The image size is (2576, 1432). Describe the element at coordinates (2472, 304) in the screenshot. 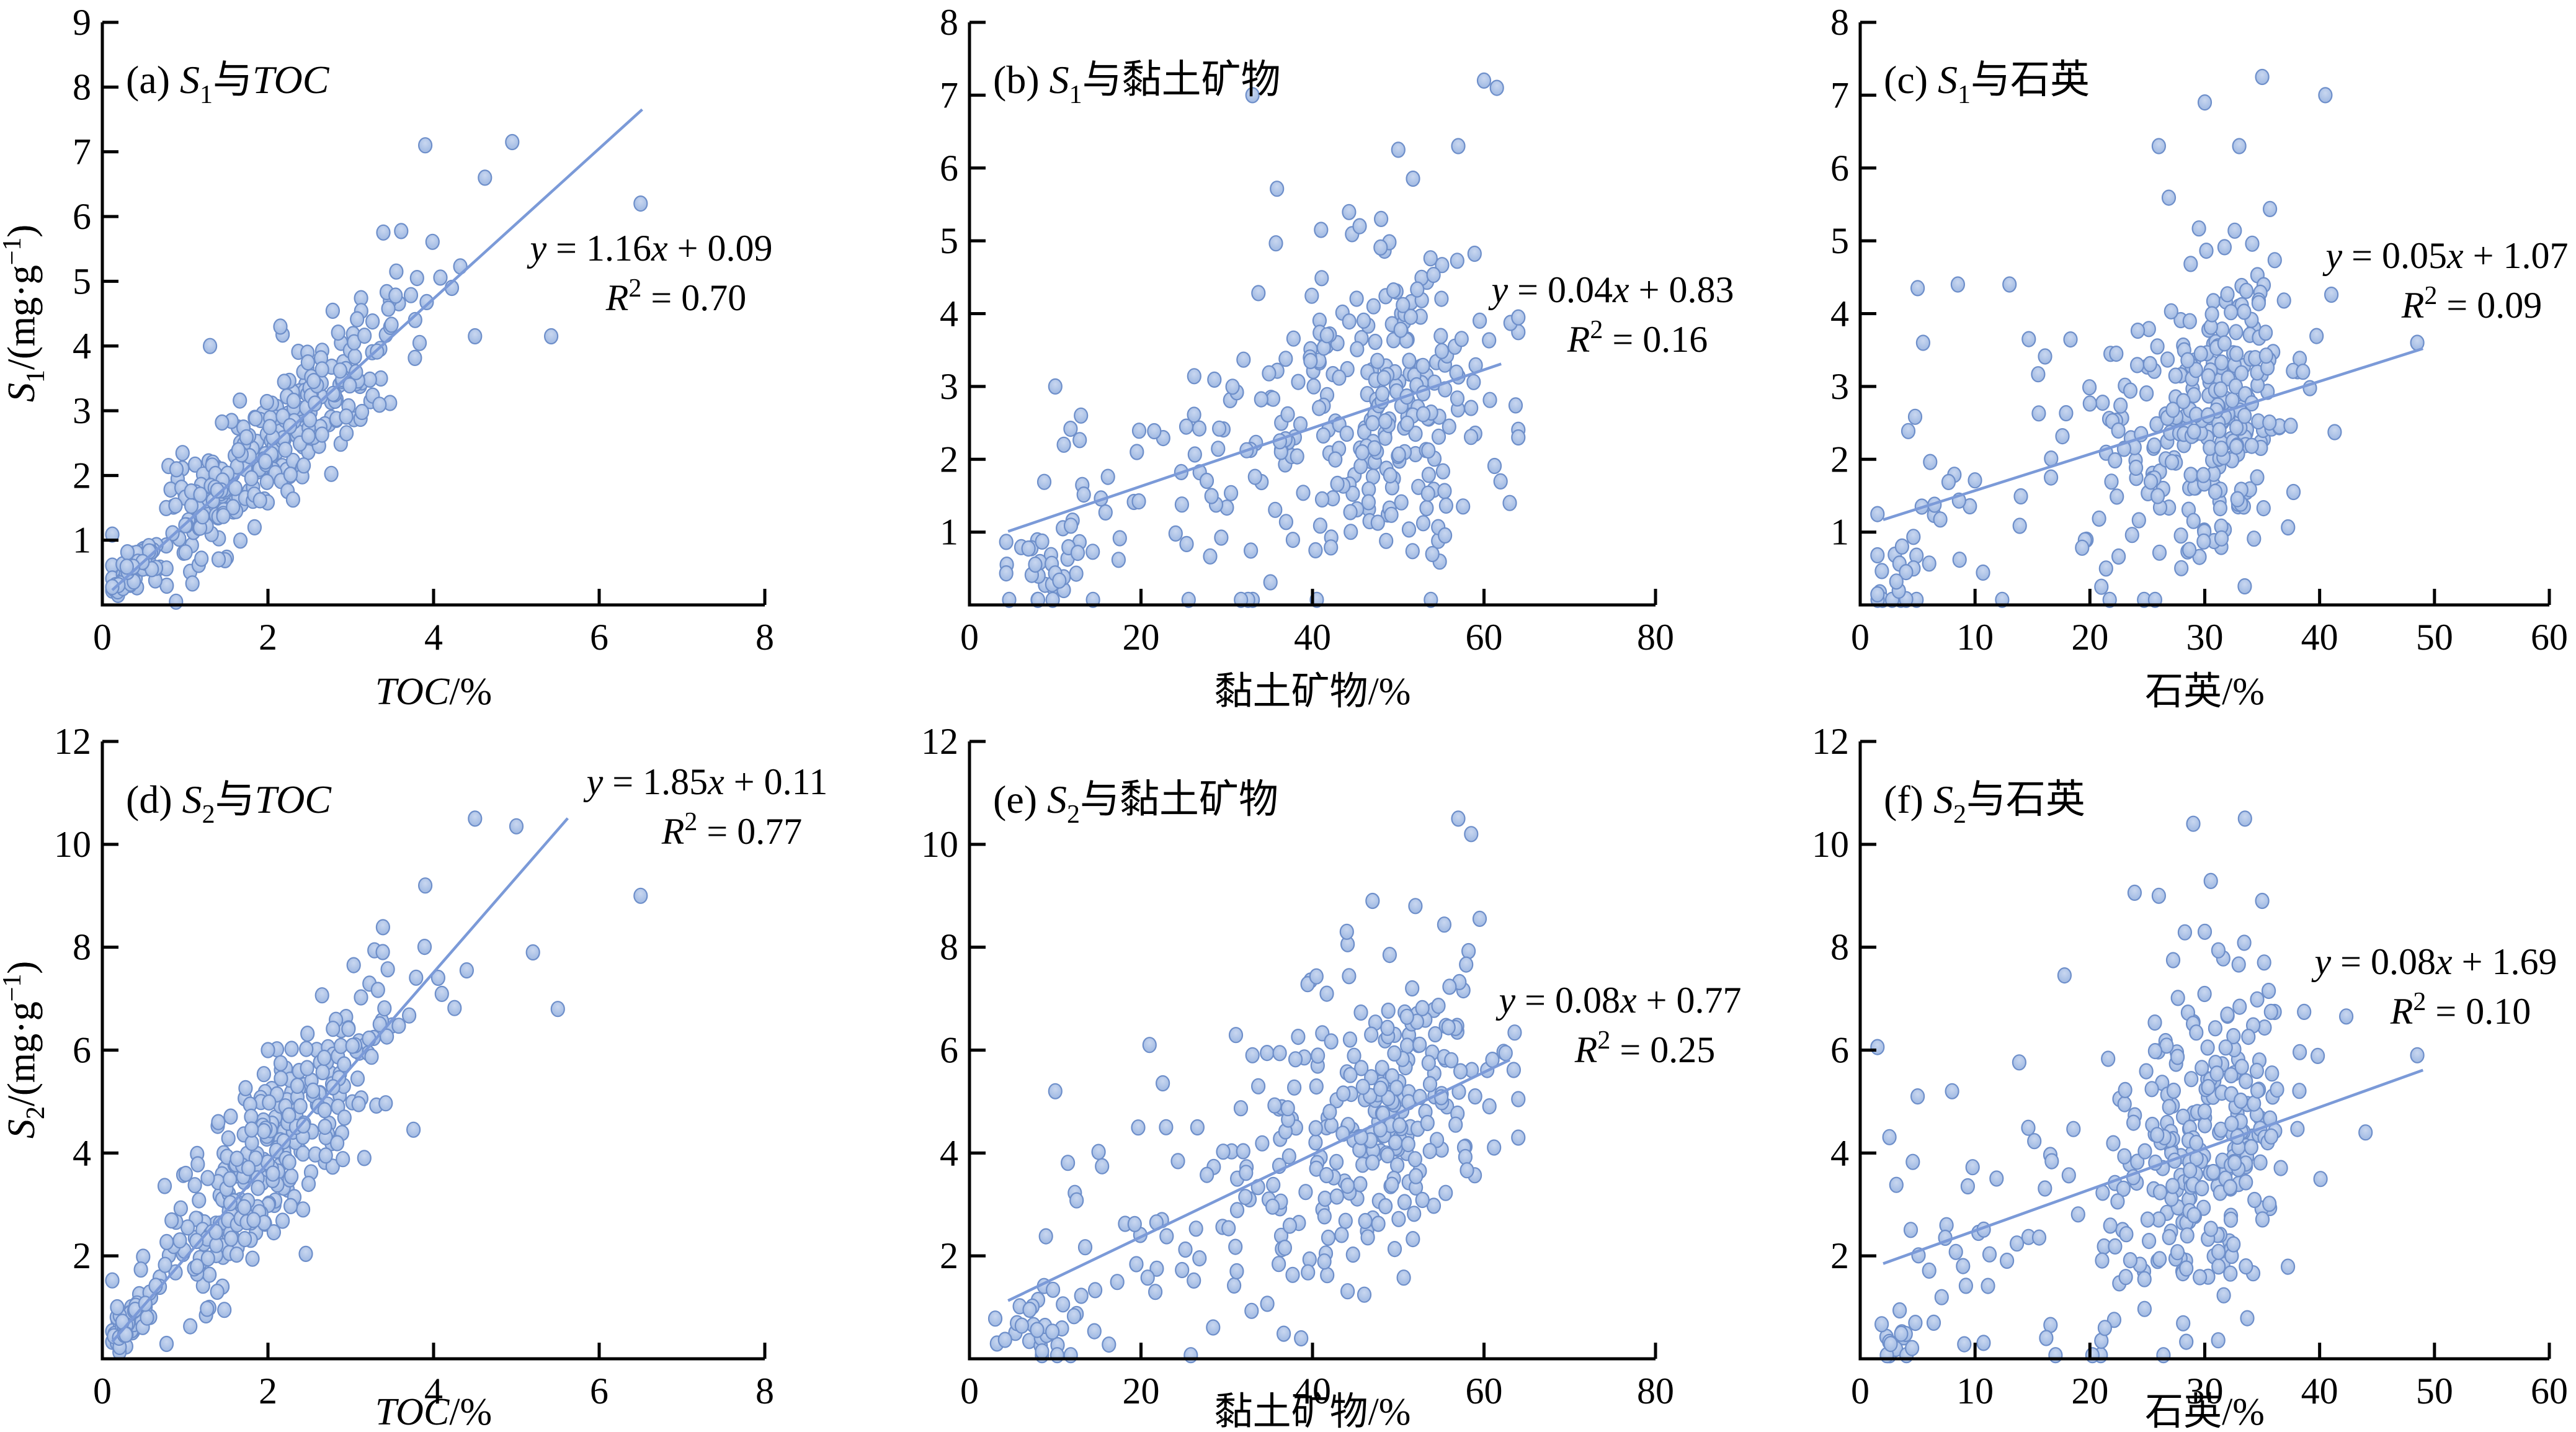

I see `r-squared-line: R2 = 0.09` at that location.